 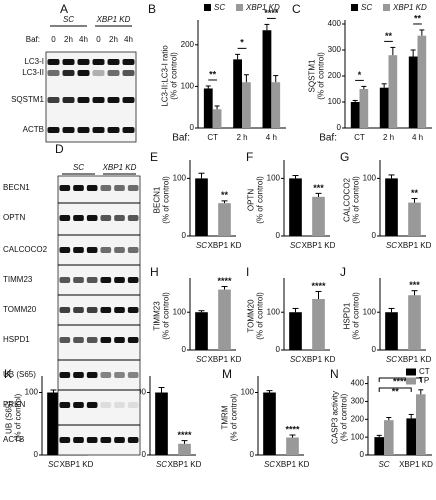 What do you see at coordinates (68, 19) in the screenshot?
I see `group-label: SC` at bounding box center [68, 19].